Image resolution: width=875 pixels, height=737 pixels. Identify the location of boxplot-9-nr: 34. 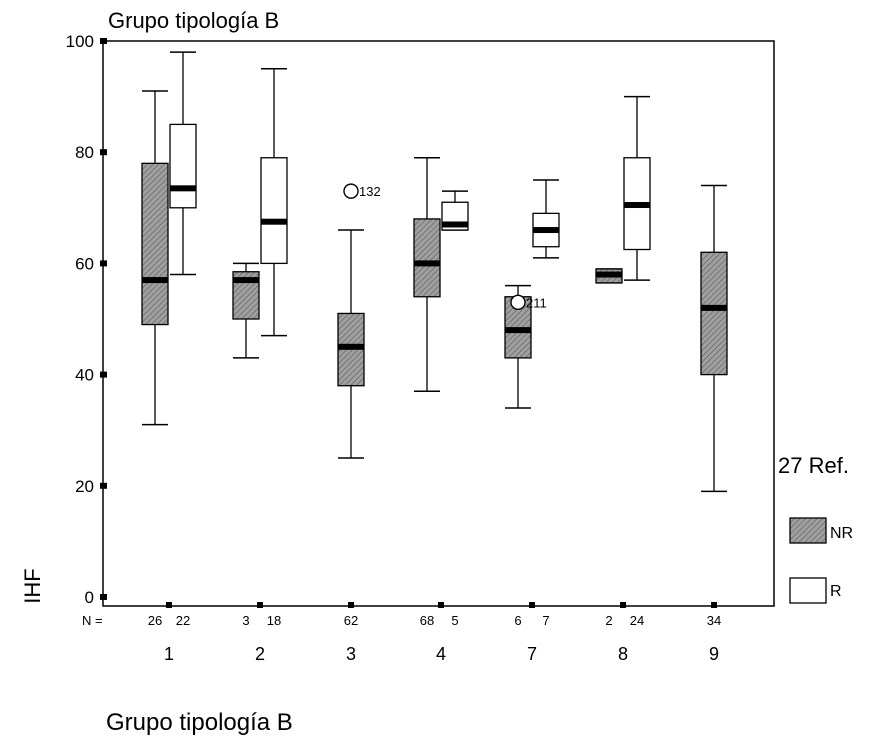
(714, 406).